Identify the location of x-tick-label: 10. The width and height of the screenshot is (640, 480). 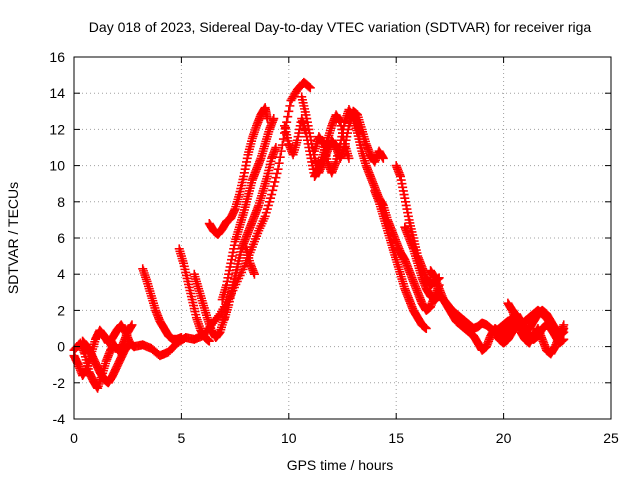
(289, 438).